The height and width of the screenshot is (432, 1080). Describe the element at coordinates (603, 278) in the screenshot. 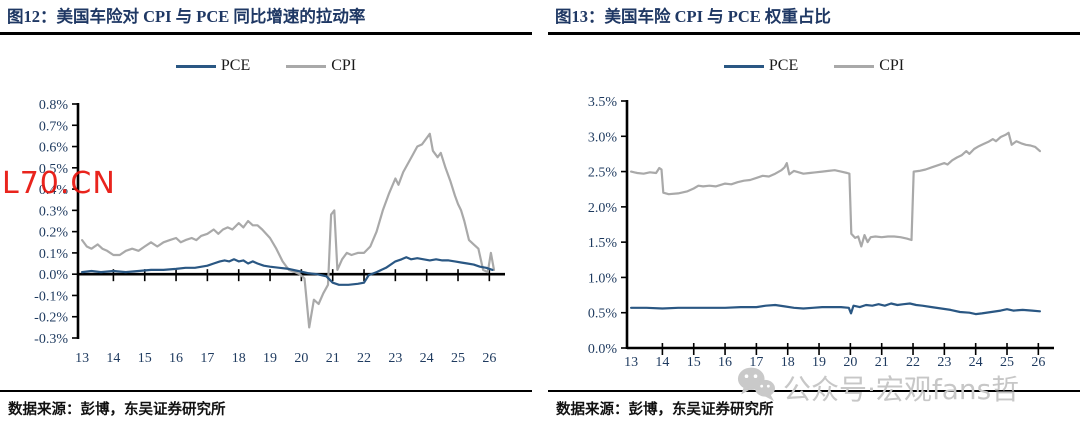

I see `svg-text: 1.0%` at that location.